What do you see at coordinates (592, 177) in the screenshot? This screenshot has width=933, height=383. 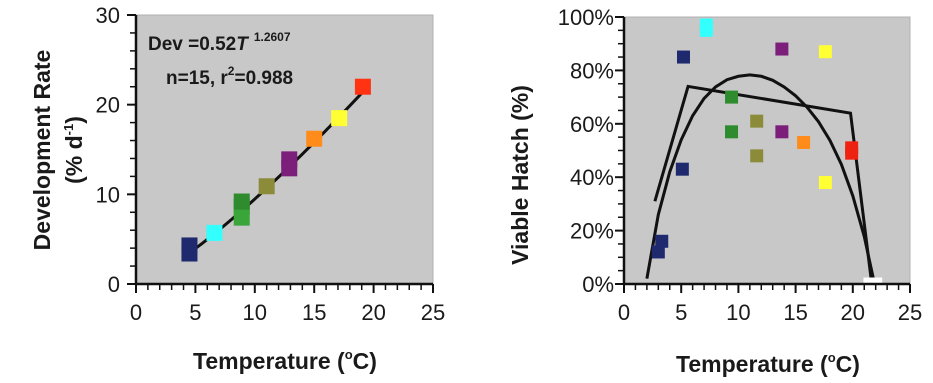 I see `y-tick-label: 40%` at bounding box center [592, 177].